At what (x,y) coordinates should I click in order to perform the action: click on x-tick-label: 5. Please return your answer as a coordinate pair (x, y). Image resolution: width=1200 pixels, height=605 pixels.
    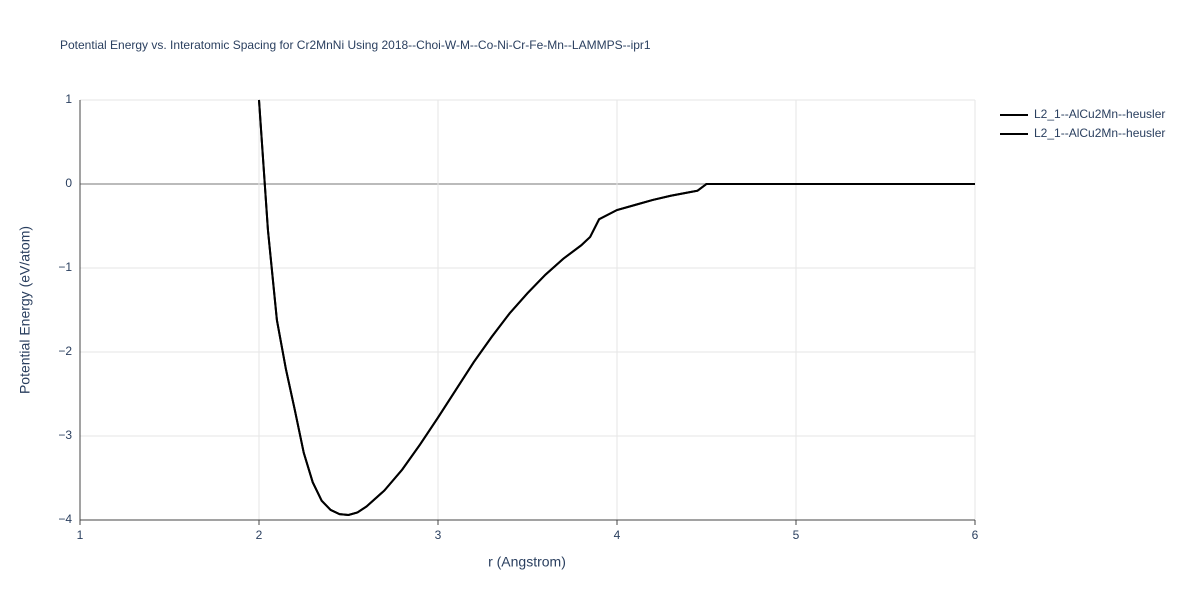
    Looking at the image, I should click on (796, 535).